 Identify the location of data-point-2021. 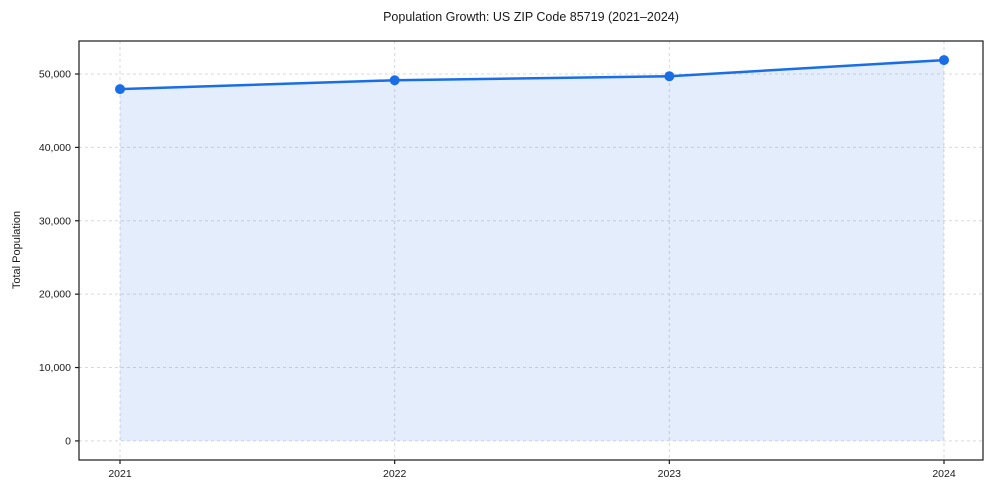
(120, 89).